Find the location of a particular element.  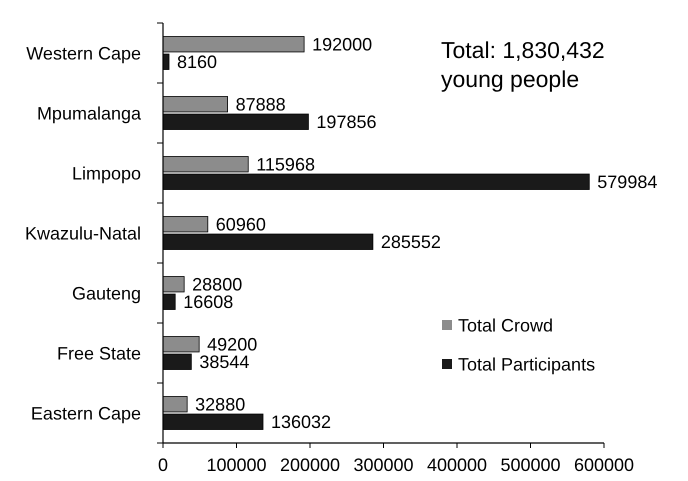

data-label: 285552 is located at coordinates (410, 242).